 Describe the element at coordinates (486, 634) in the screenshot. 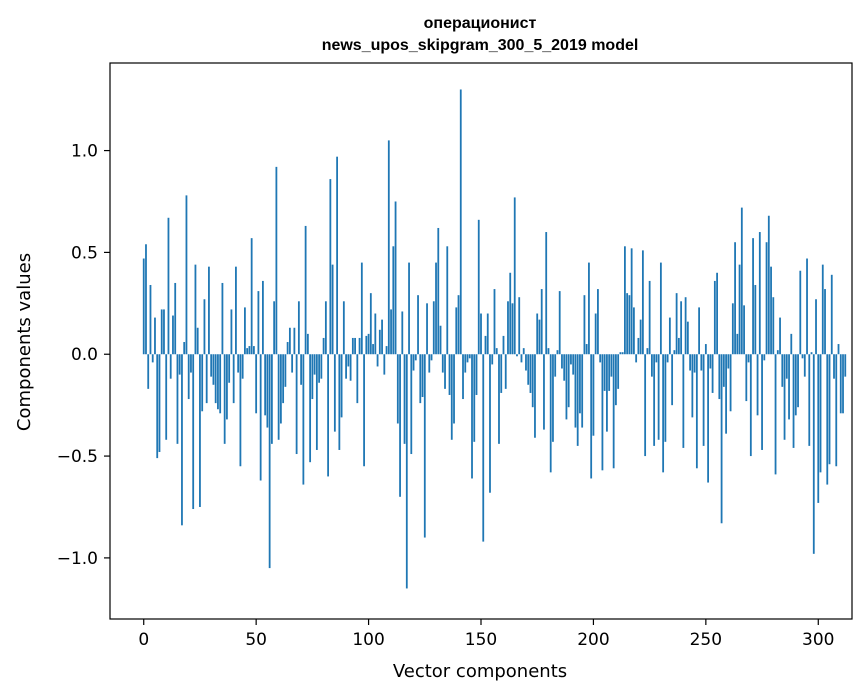

I see `x-axis-ticks: 0 50 100 150 200 250 300` at that location.